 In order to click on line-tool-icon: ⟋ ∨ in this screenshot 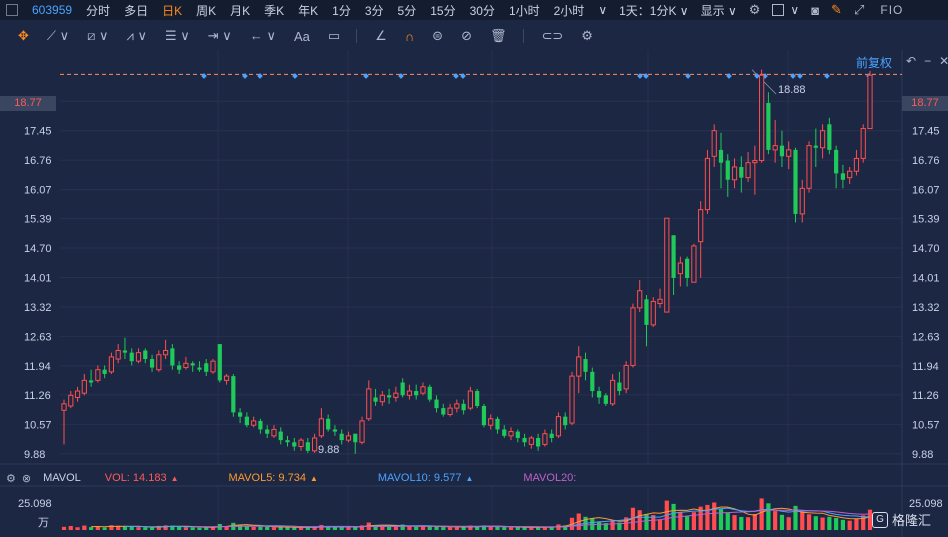, I will do `click(58, 35)`.